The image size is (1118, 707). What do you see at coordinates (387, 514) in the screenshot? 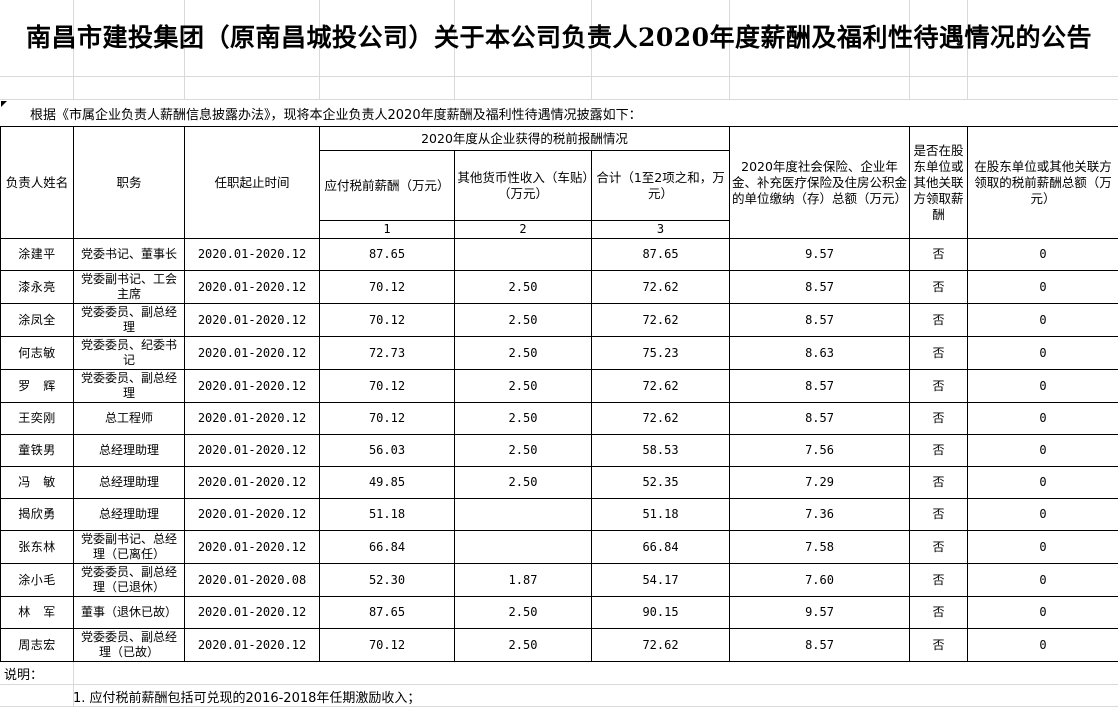
I see `cell-pretax-salary: 51.18` at bounding box center [387, 514].